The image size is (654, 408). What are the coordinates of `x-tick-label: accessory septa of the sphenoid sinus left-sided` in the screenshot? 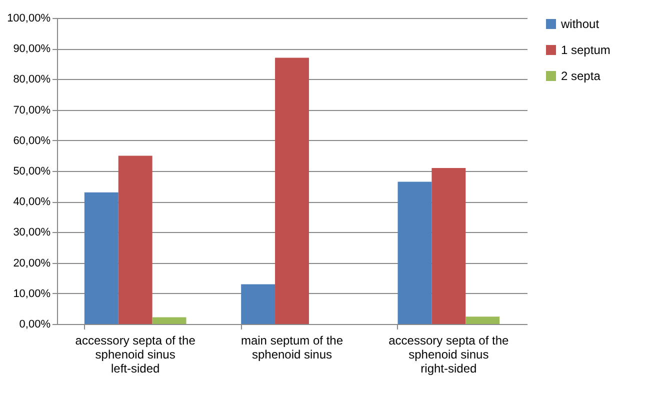 It's located at (135, 355).